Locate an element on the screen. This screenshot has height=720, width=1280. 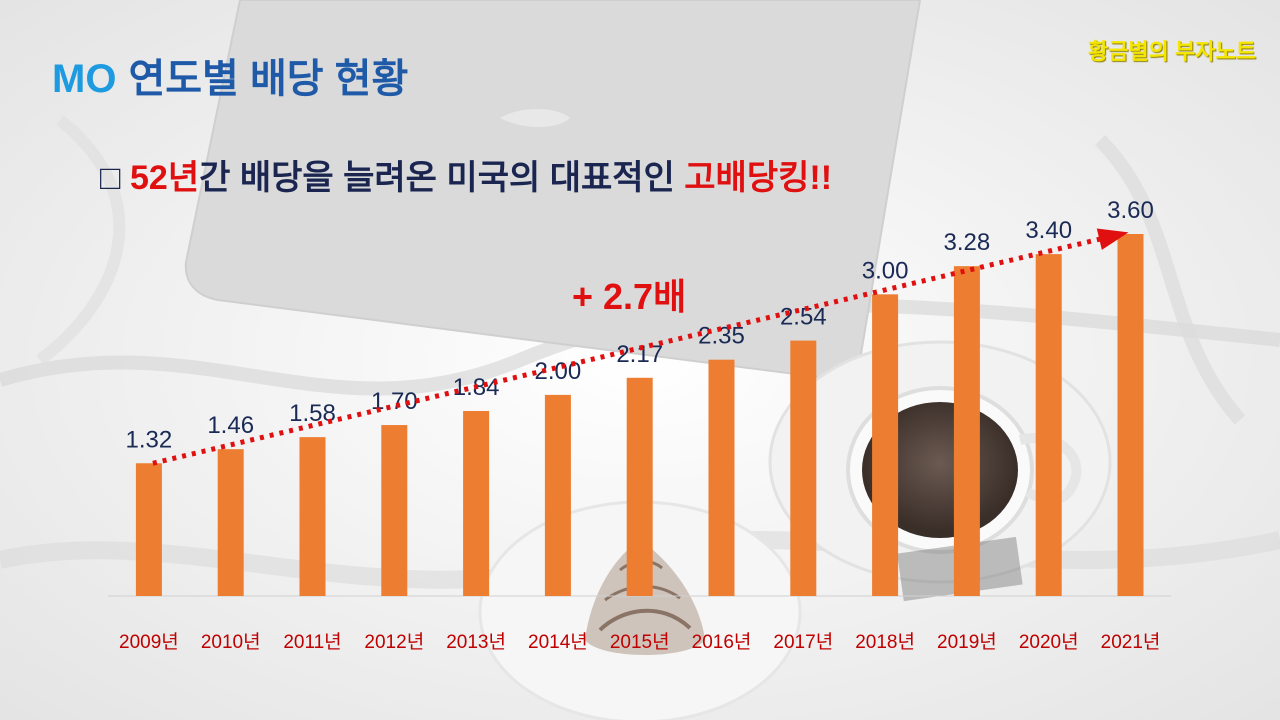
value-label-8: 2.54 is located at coordinates (803, 317).